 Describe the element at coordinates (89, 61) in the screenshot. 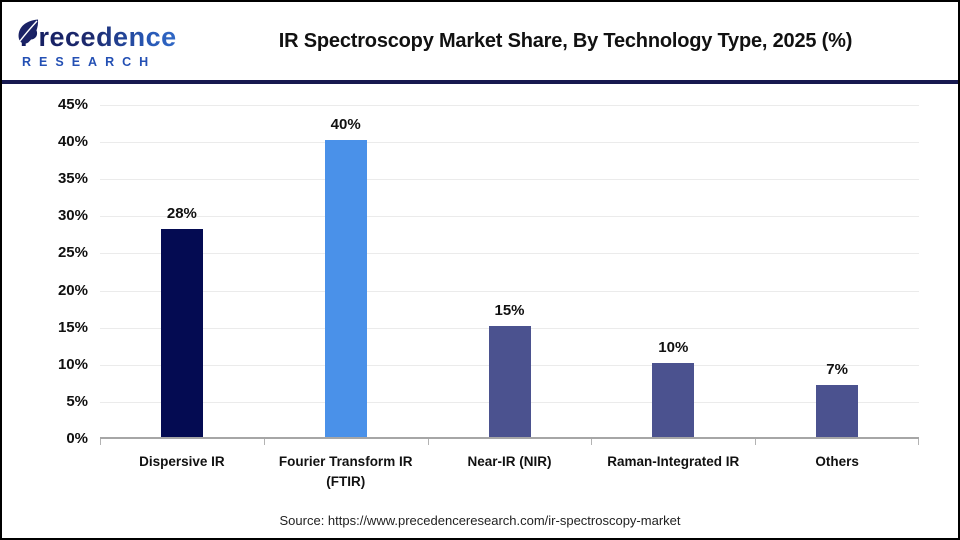

I see `logo-subtitle: RESEARCH` at that location.